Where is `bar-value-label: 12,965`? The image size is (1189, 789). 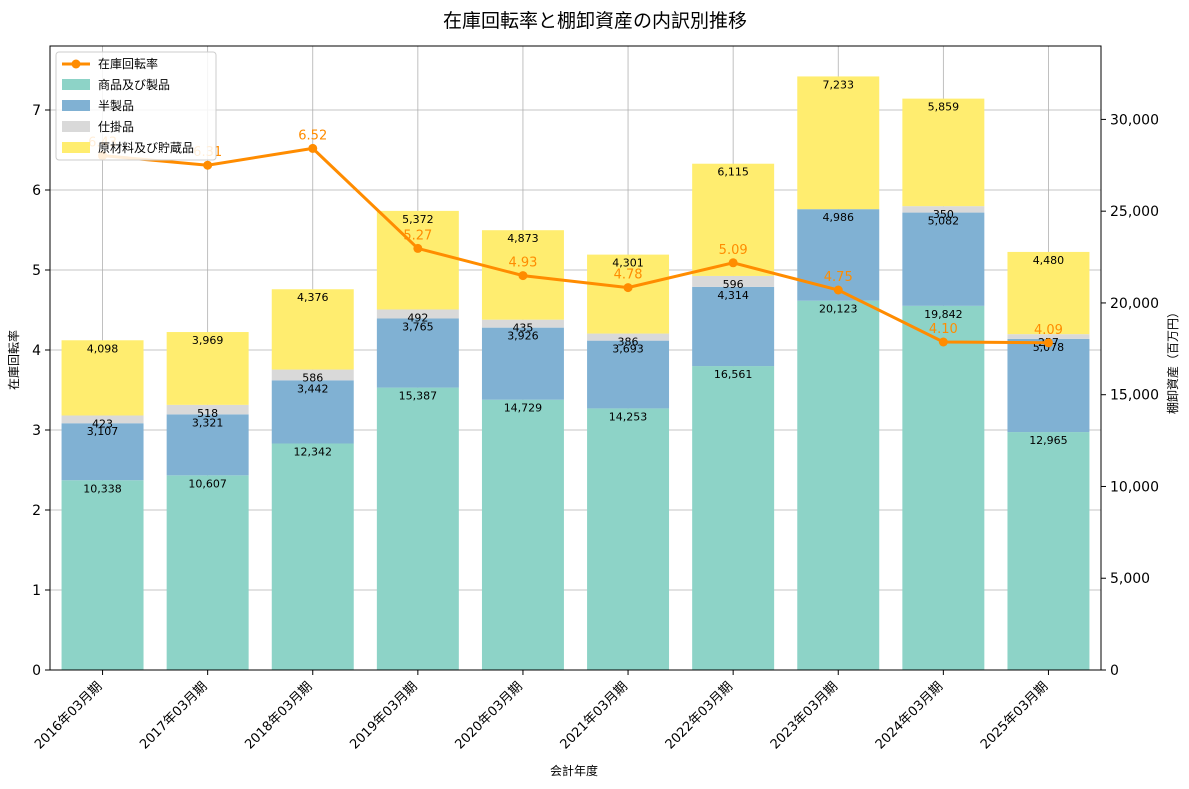
bar-value-label: 12,965 is located at coordinates (1048, 440).